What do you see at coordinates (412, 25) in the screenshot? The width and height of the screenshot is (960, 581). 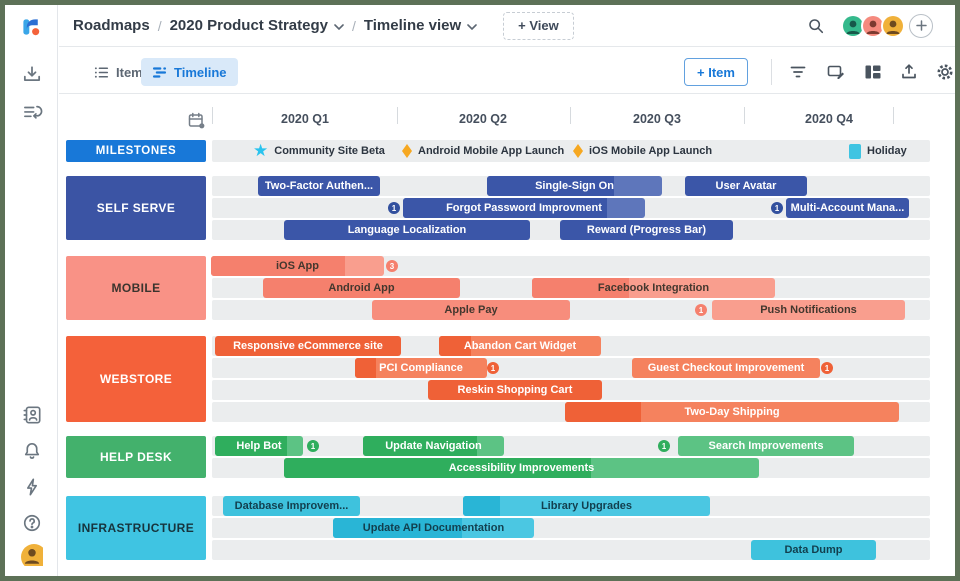 I see `breadcrumb-view-name: Timeline view` at bounding box center [412, 25].